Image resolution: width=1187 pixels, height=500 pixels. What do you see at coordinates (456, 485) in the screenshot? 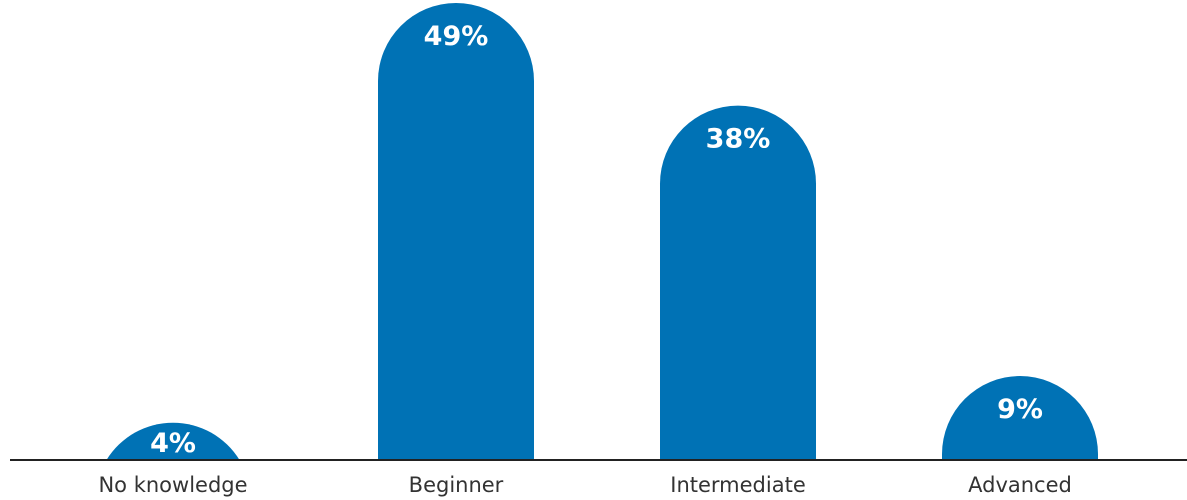
I see `category-label-beginner: Beginner` at bounding box center [456, 485].